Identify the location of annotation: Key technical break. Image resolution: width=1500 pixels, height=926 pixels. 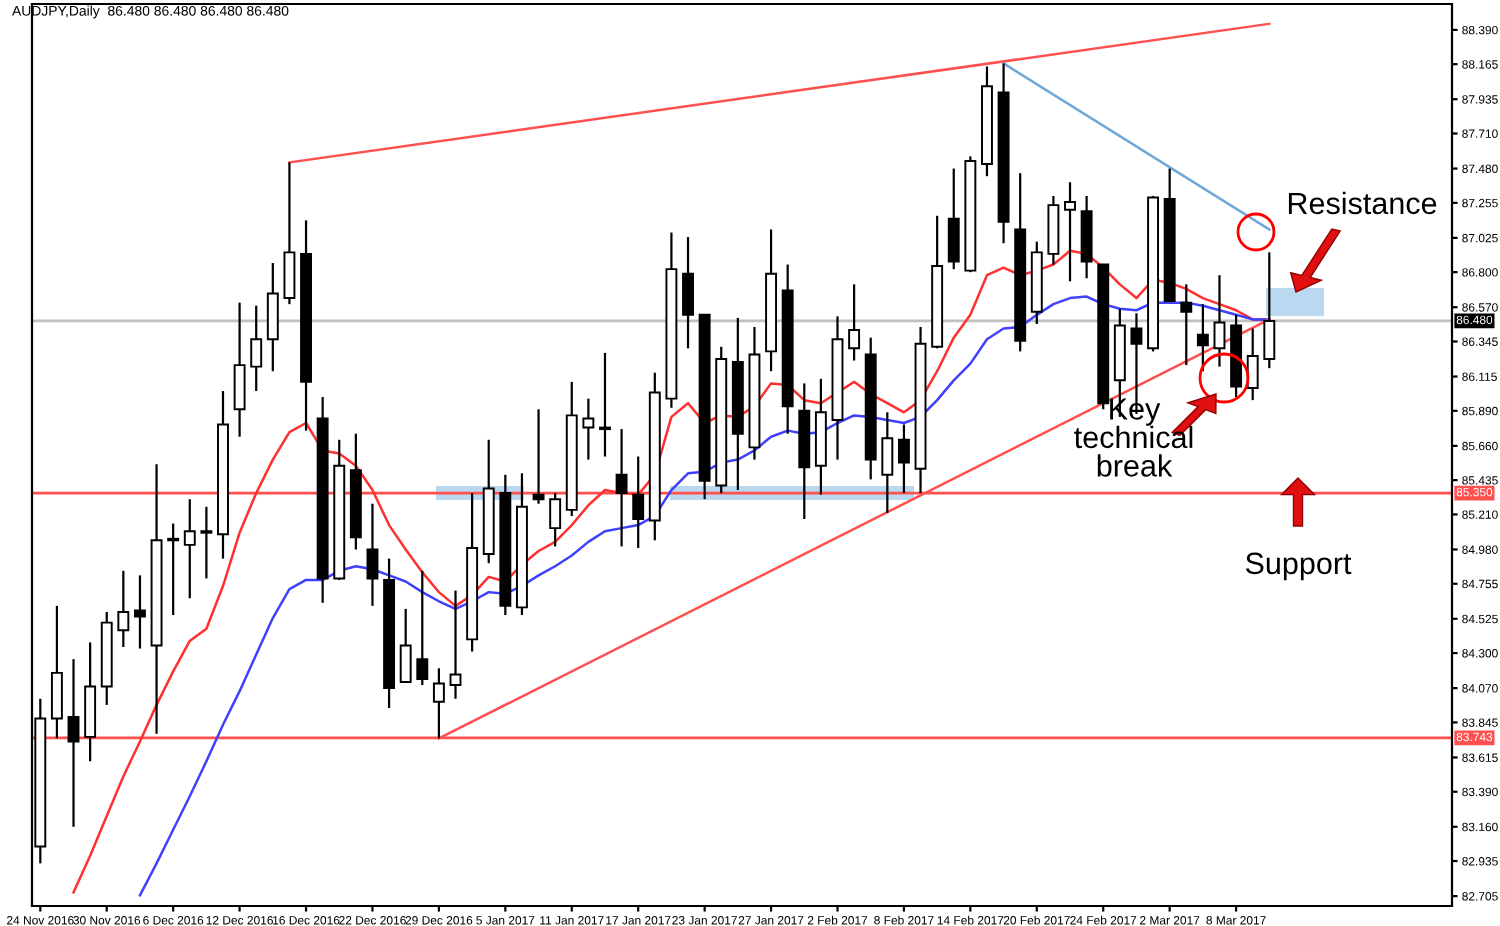
(1133, 437).